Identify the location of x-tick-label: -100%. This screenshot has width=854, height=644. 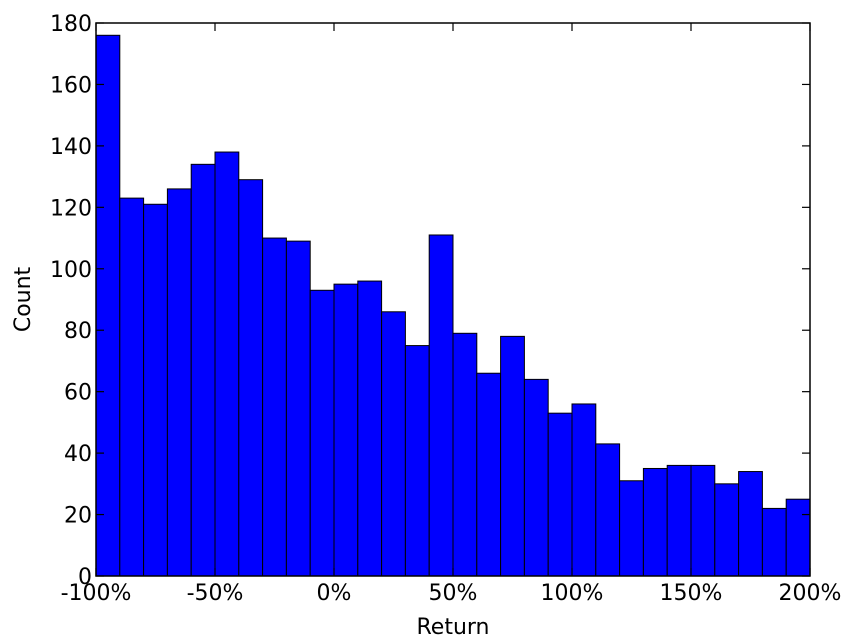
(96, 593).